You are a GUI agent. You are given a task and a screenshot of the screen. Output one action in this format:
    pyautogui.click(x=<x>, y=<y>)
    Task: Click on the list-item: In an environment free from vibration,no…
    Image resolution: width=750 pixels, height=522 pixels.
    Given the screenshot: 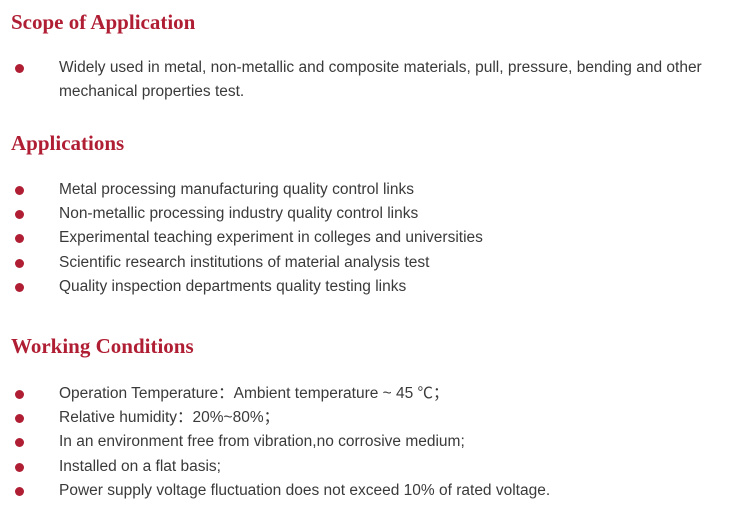 What is the action you would take?
    pyautogui.click(x=370, y=442)
    